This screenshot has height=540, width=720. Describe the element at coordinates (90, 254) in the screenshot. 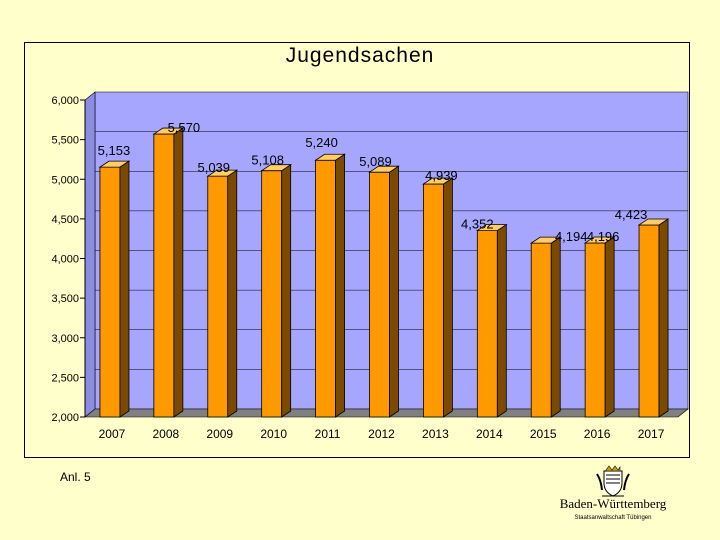

I see `side-wall` at that location.